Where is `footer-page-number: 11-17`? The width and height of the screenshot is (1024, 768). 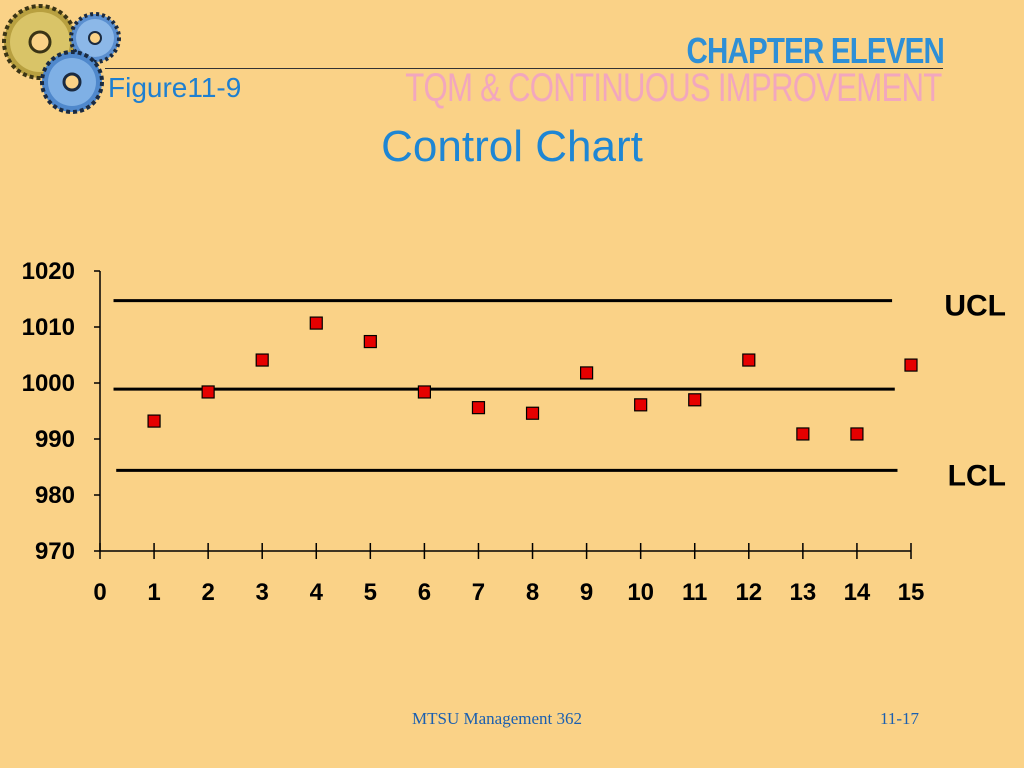
footer-page-number: 11-17 is located at coordinates (900, 718).